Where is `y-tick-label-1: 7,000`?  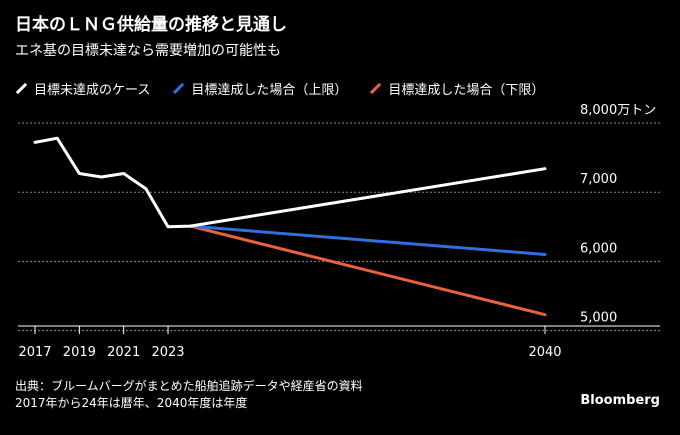 y-tick-label-1: 7,000 is located at coordinates (598, 179).